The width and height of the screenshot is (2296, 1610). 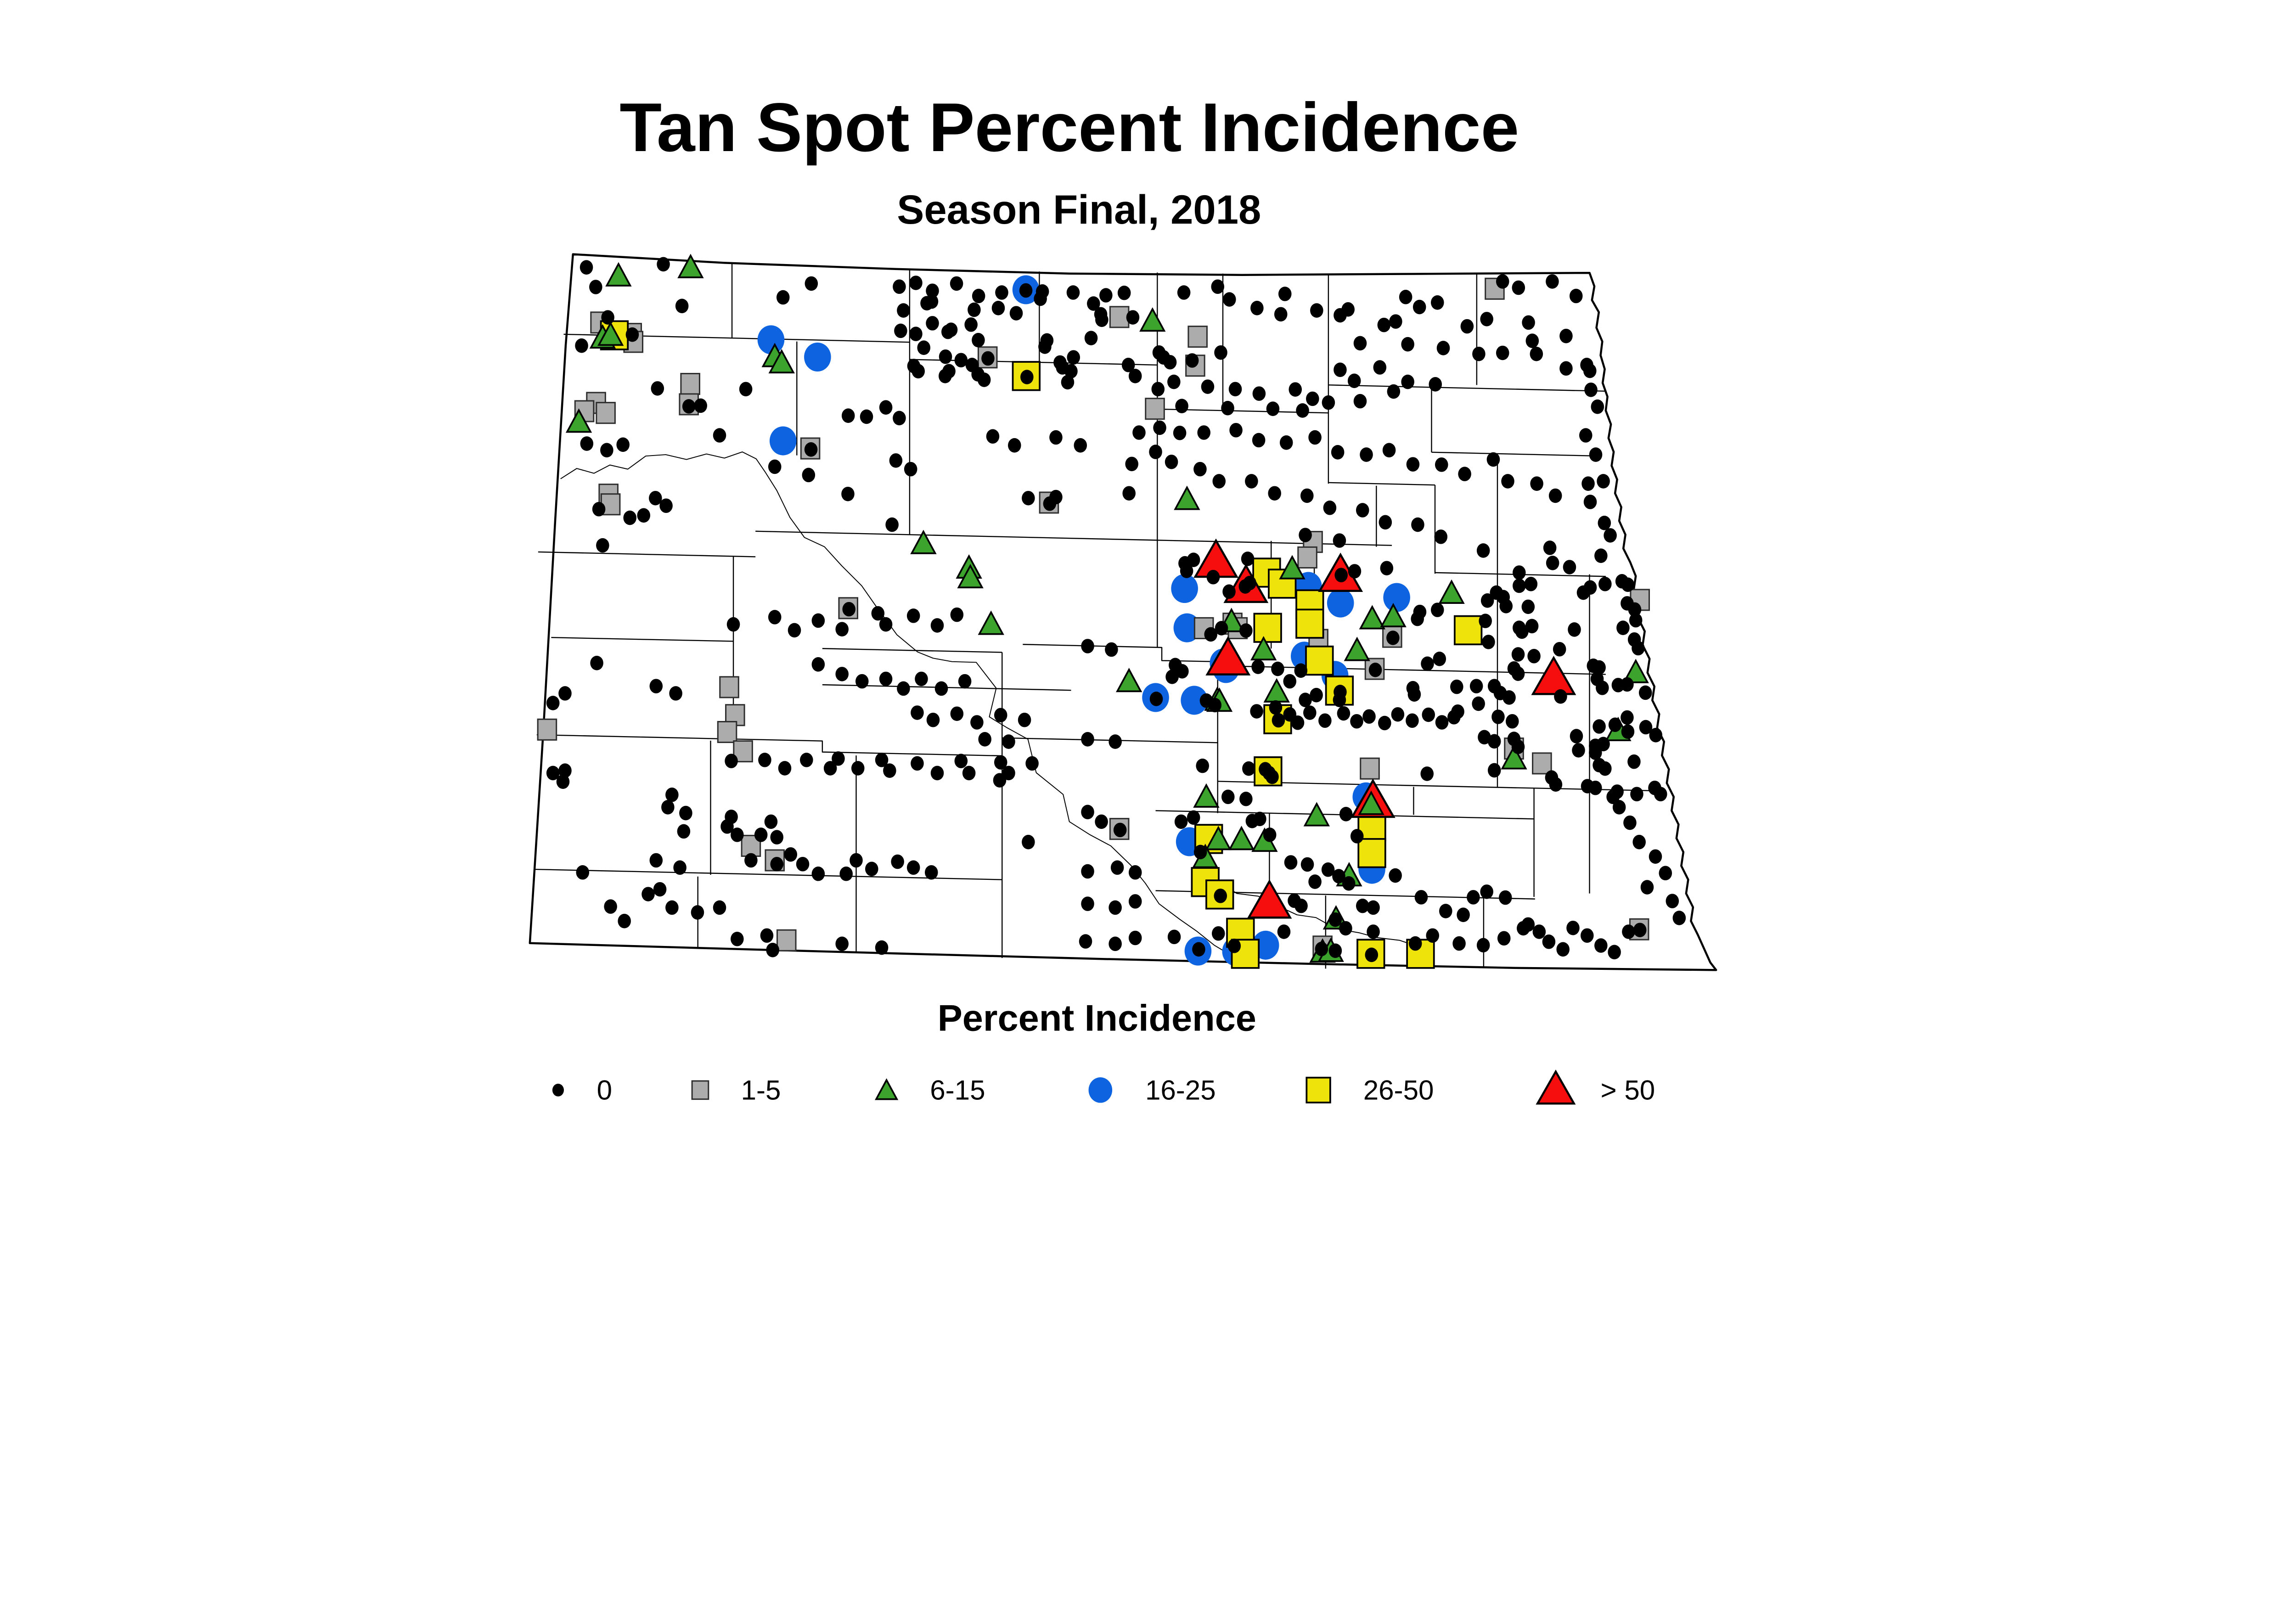 I want to click on green-triangle-icon, so click(x=886, y=1089).